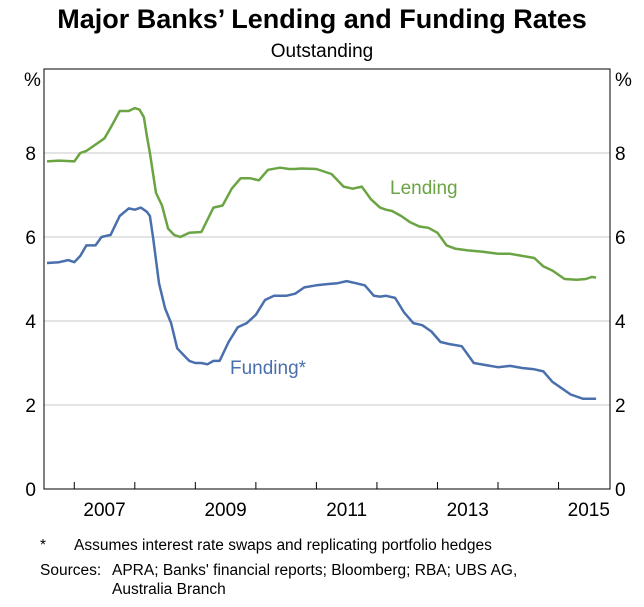 Image resolution: width=644 pixels, height=607 pixels. I want to click on x-tick-label: 2009, so click(225, 510).